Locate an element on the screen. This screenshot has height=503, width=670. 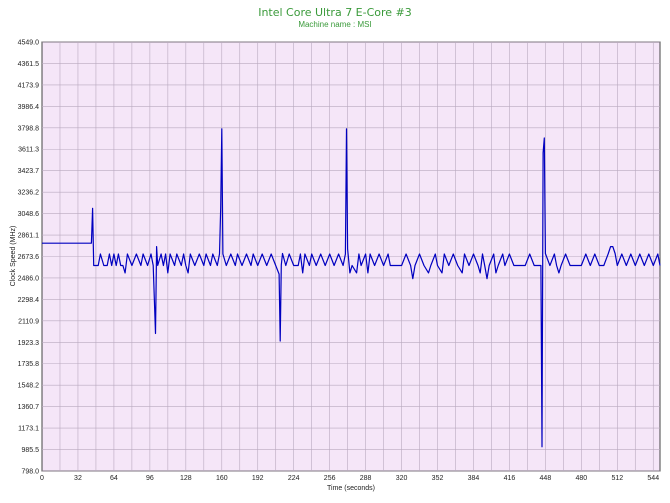
x-tick-label: 416 is located at coordinates (510, 478).